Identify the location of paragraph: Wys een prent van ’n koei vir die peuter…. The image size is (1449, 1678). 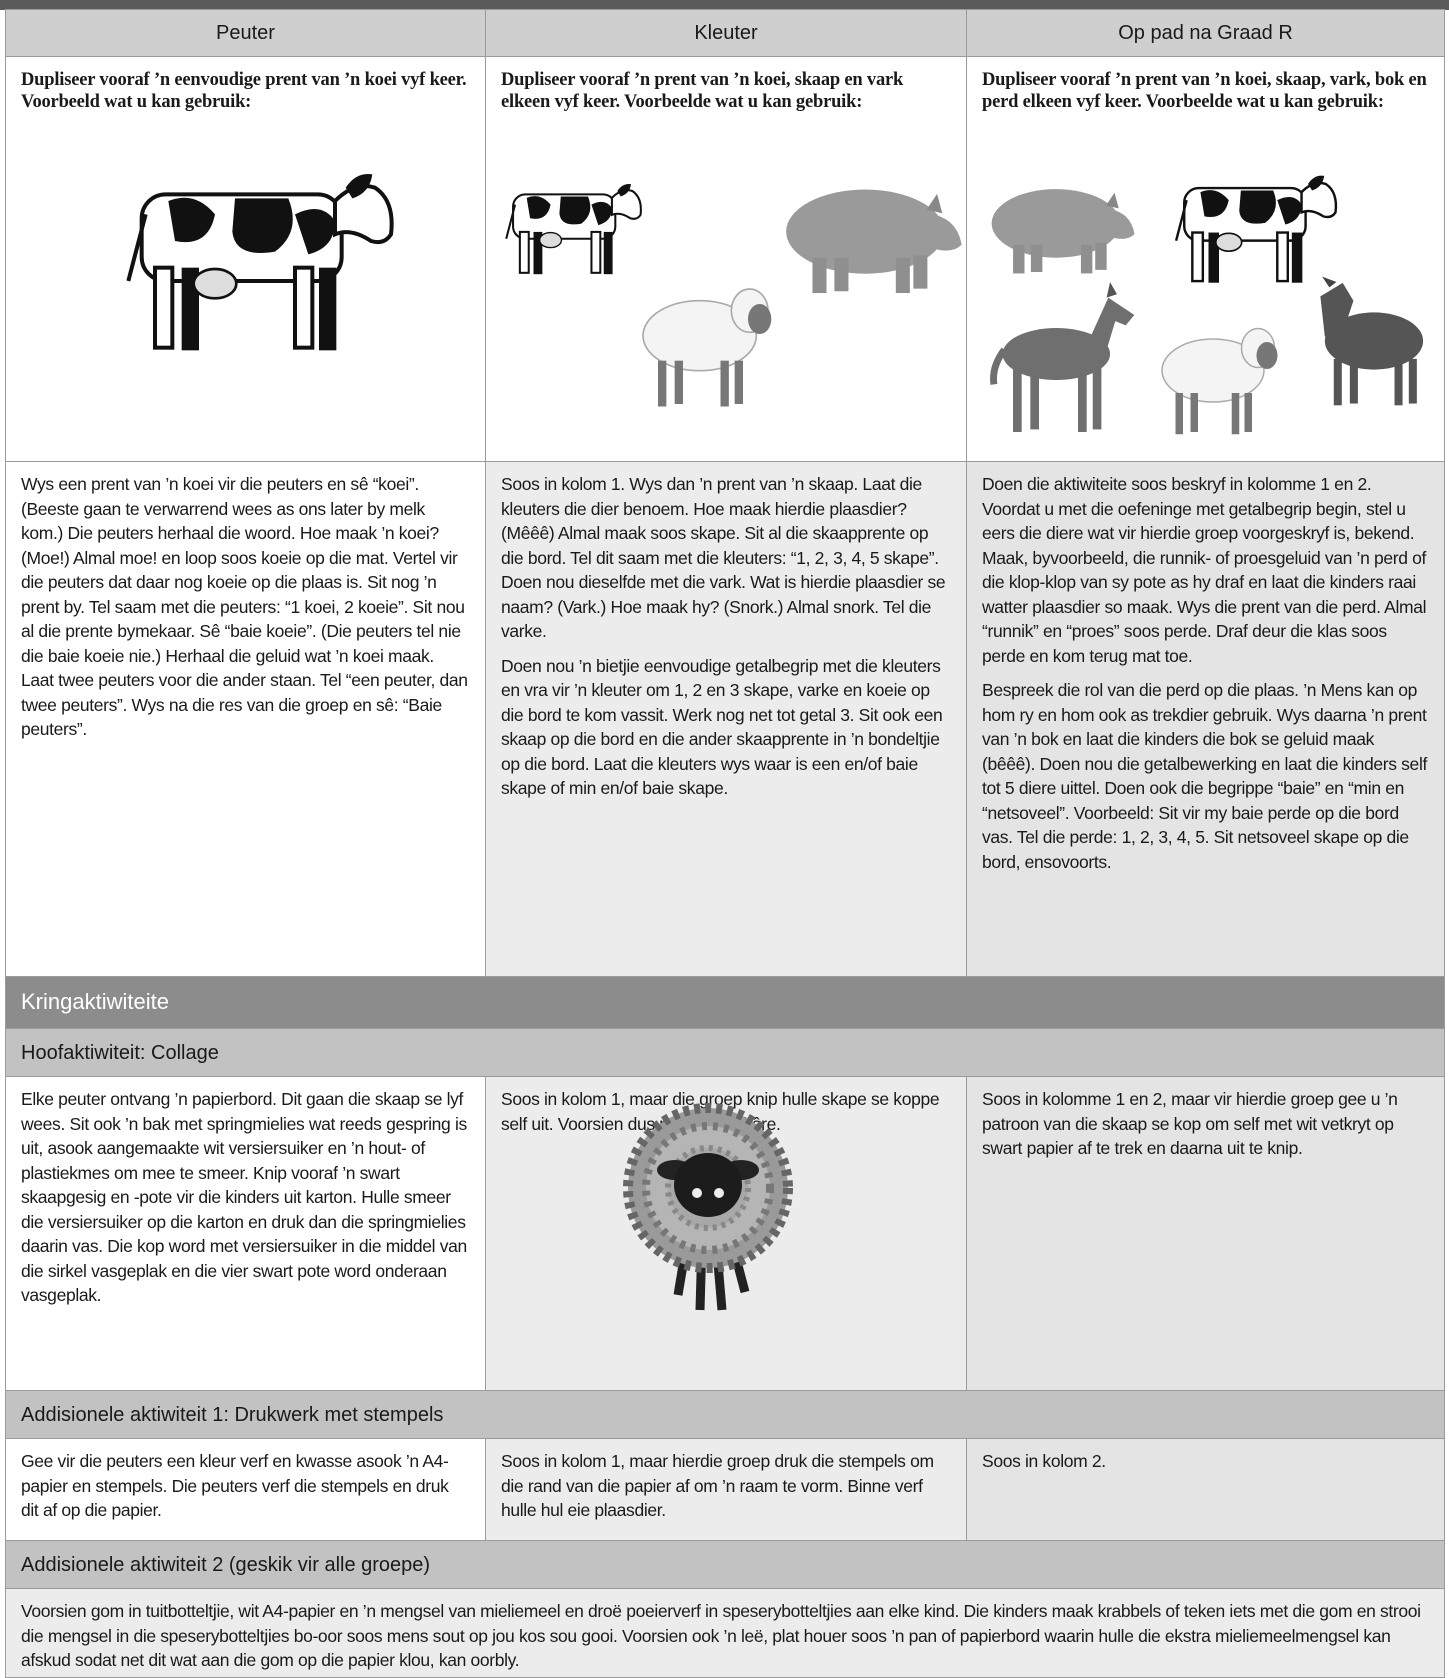
(244, 606).